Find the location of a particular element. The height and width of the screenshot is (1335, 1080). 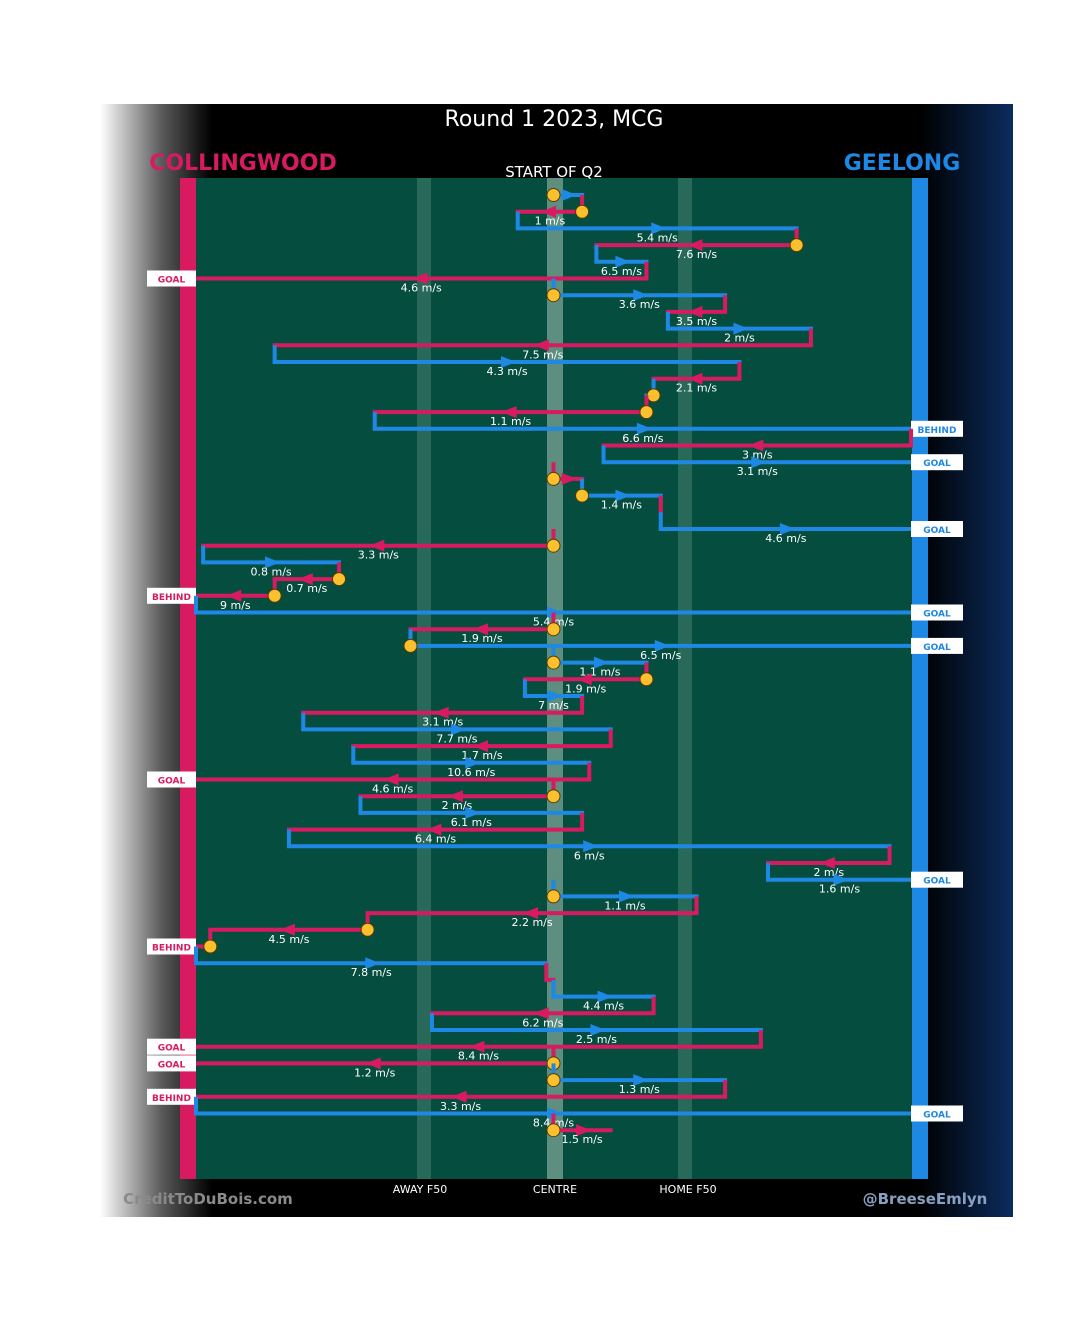

chain-6: 3.6 m/s is located at coordinates (637, 294).